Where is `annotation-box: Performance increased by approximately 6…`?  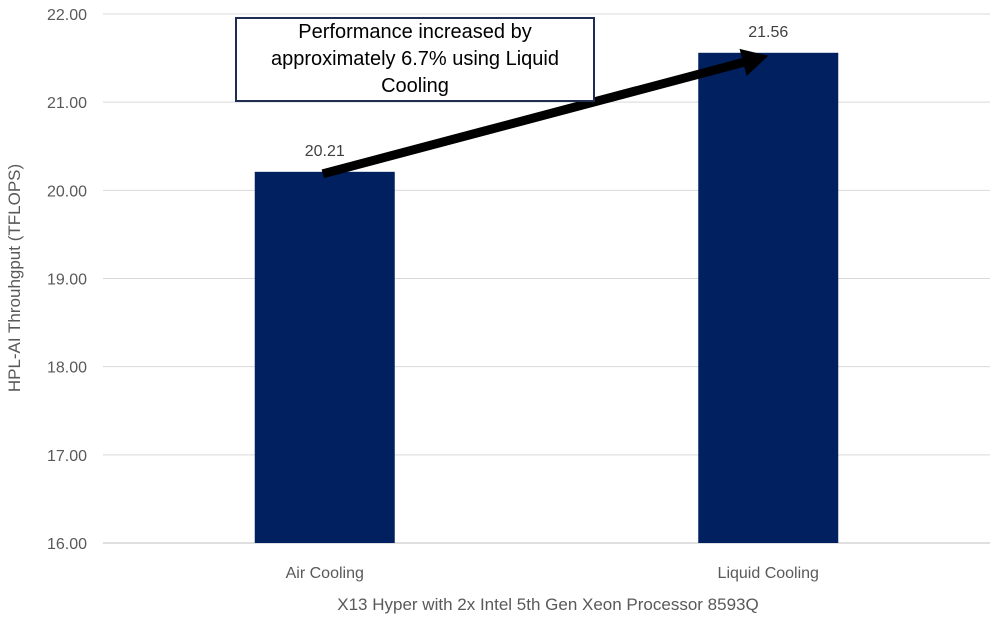
annotation-box: Performance increased by approximately 6… is located at coordinates (415, 59).